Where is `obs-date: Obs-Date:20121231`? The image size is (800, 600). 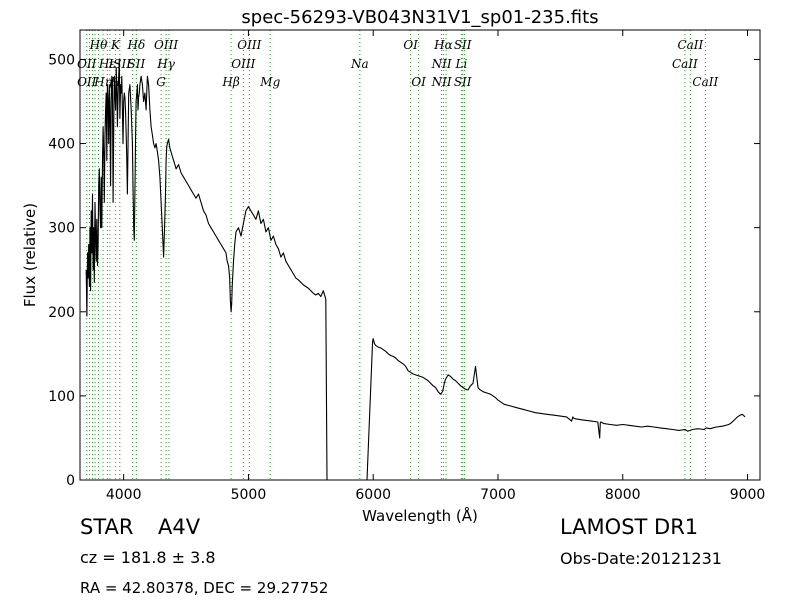 obs-date: Obs-Date:20121231 is located at coordinates (641, 558).